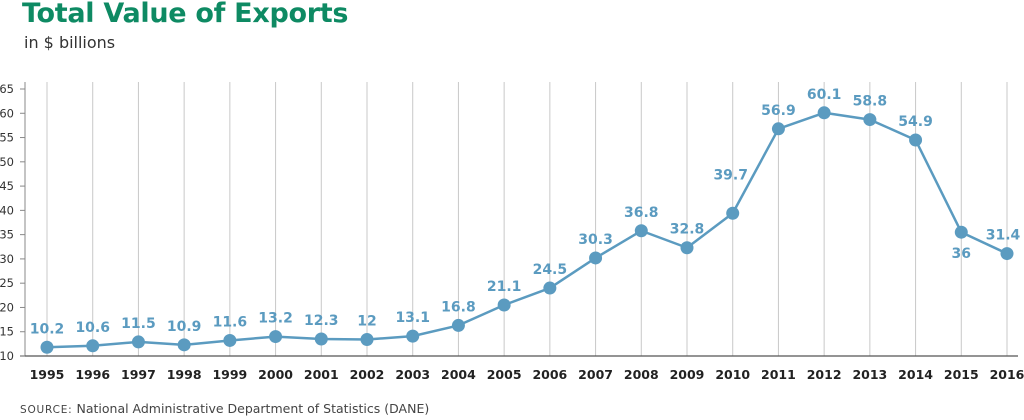 This screenshot has height=420, width=1024. I want to click on data-label-1997: 11.5, so click(138, 324).